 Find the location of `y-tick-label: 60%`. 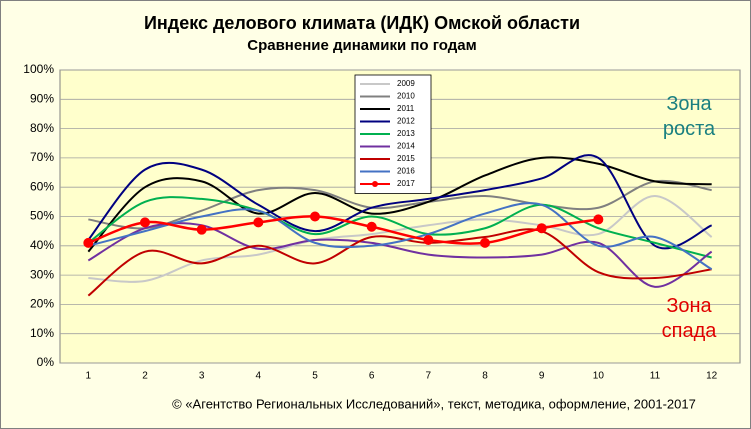

y-tick-label: 60% is located at coordinates (42, 186).